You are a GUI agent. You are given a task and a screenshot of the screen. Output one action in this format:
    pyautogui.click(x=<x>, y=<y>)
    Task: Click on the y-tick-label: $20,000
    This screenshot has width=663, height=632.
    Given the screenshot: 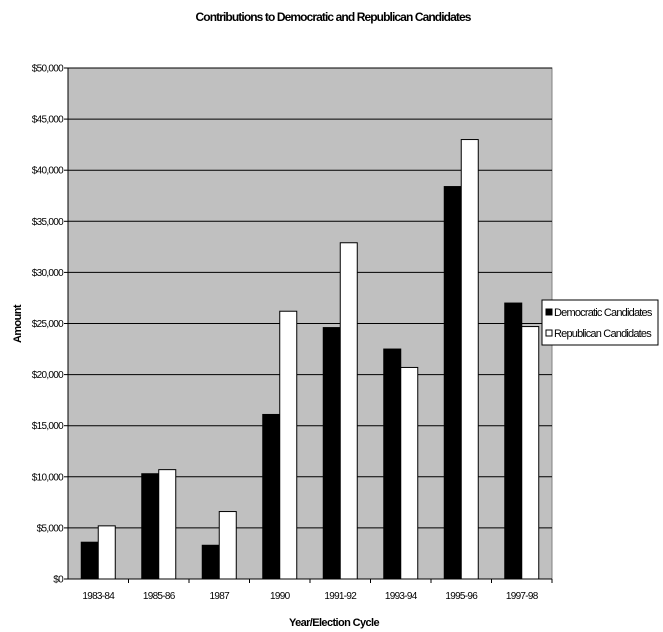 What is the action you would take?
    pyautogui.click(x=48, y=375)
    